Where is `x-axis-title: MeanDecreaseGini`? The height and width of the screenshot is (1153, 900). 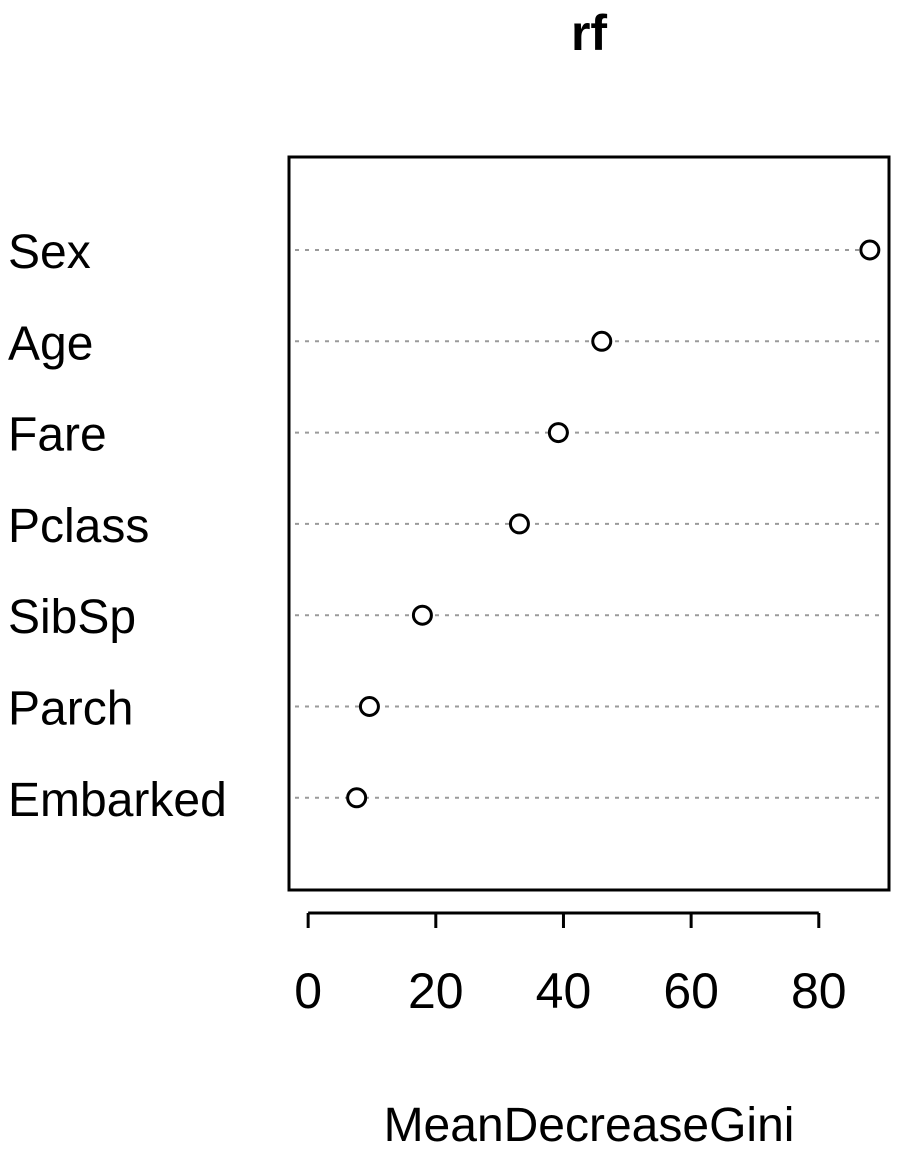
x-axis-title: MeanDecreaseGini is located at coordinates (589, 1123).